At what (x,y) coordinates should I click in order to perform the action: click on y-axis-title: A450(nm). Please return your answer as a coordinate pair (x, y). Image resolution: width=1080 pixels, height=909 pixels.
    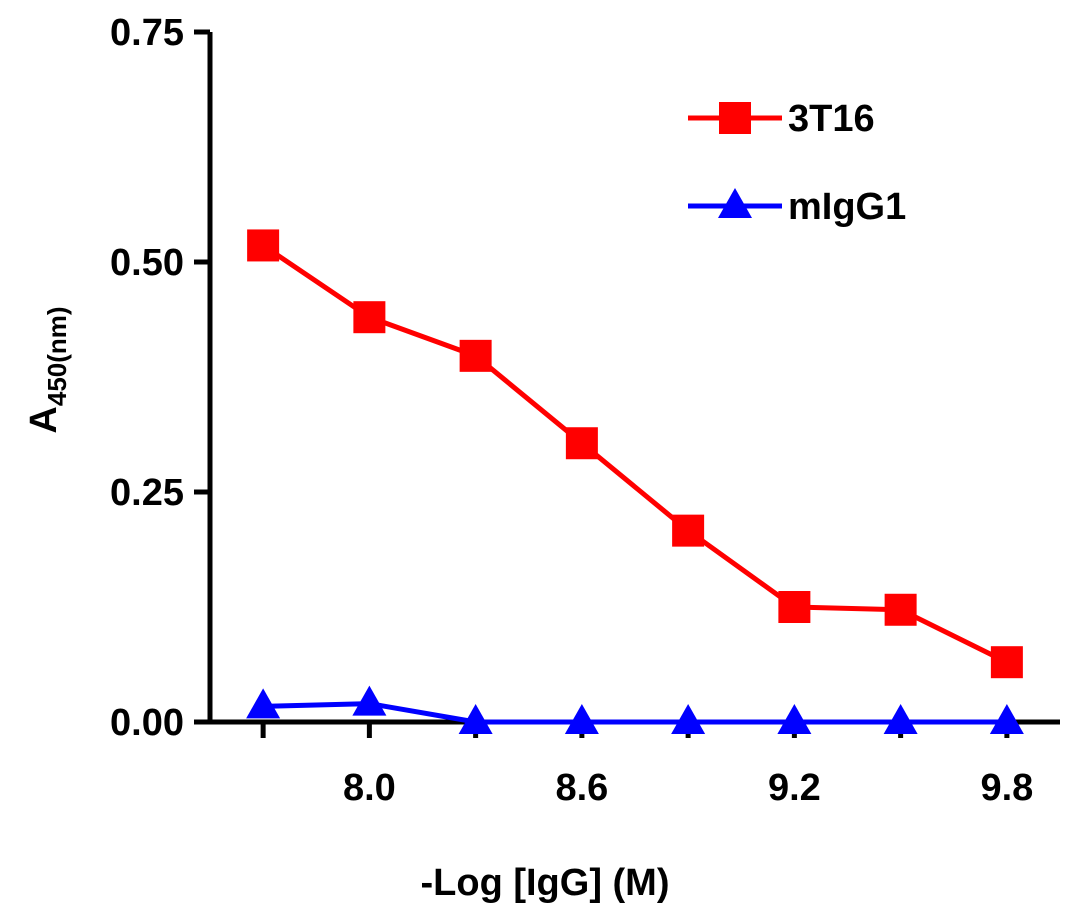
    Looking at the image, I should click on (47, 369).